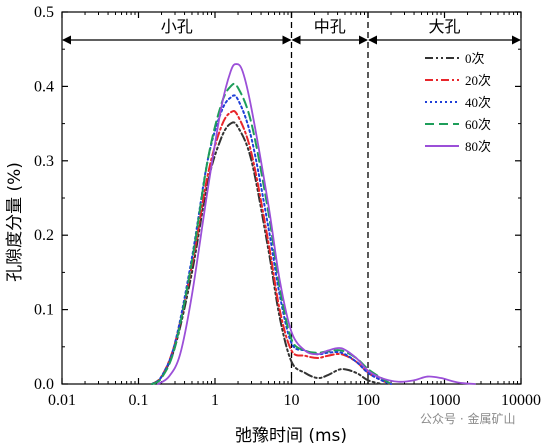 The height and width of the screenshot is (447, 550). I want to click on x-tick-label: 100, so click(368, 400).